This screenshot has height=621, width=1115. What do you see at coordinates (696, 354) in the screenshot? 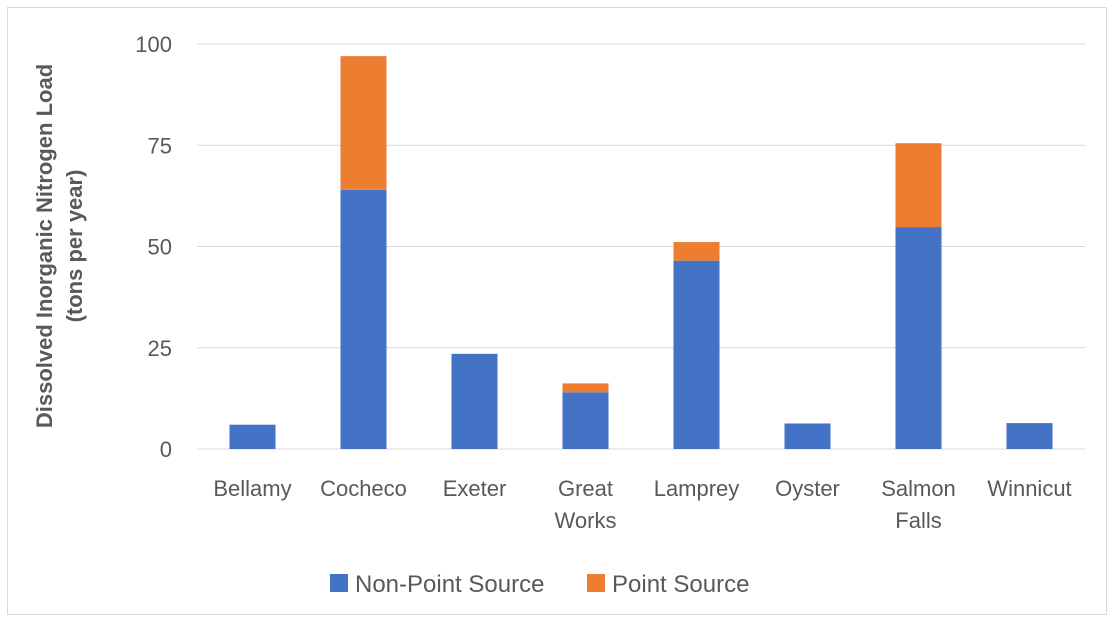
I see `bar-non-point-lamprey` at bounding box center [696, 354].